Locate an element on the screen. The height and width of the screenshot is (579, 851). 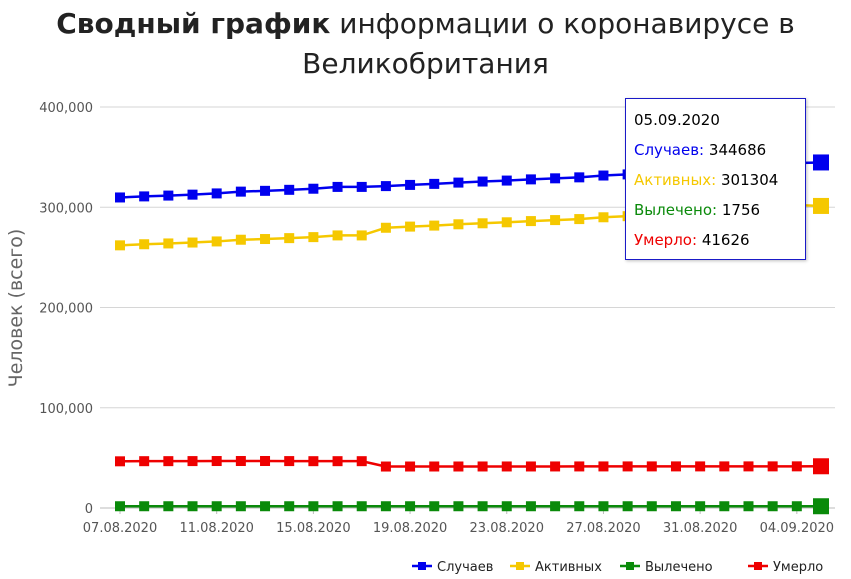
legend-item: Случаев is located at coordinates (452, 567).